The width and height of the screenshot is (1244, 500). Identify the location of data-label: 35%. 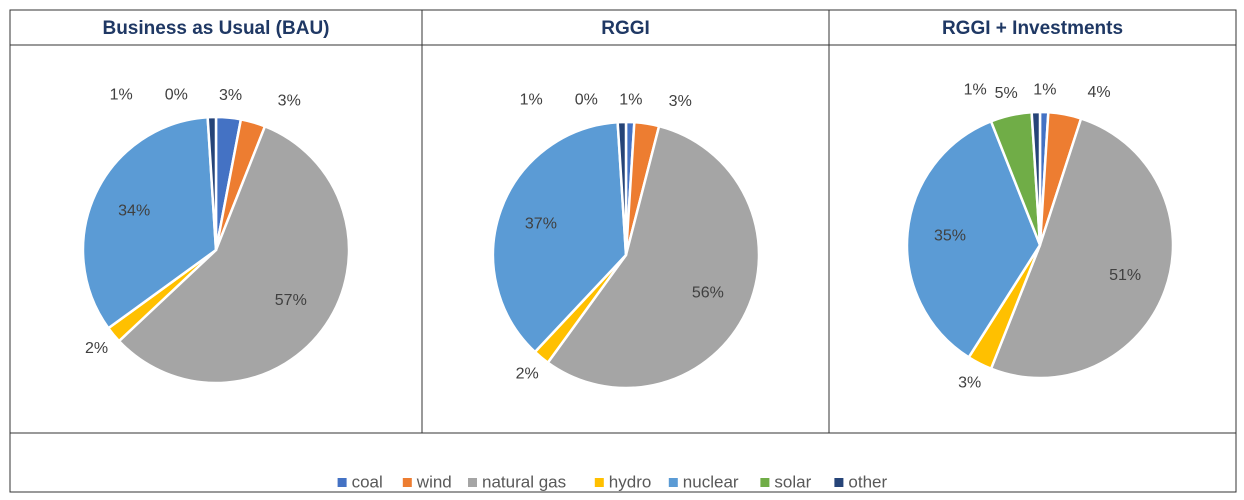
(950, 236).